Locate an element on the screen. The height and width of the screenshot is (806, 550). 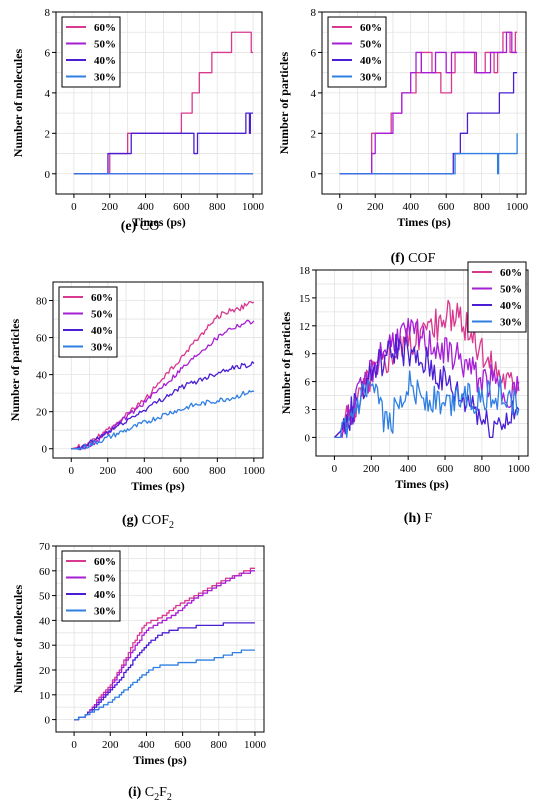
x-tick-label: 1000 is located at coordinates (255, 745).